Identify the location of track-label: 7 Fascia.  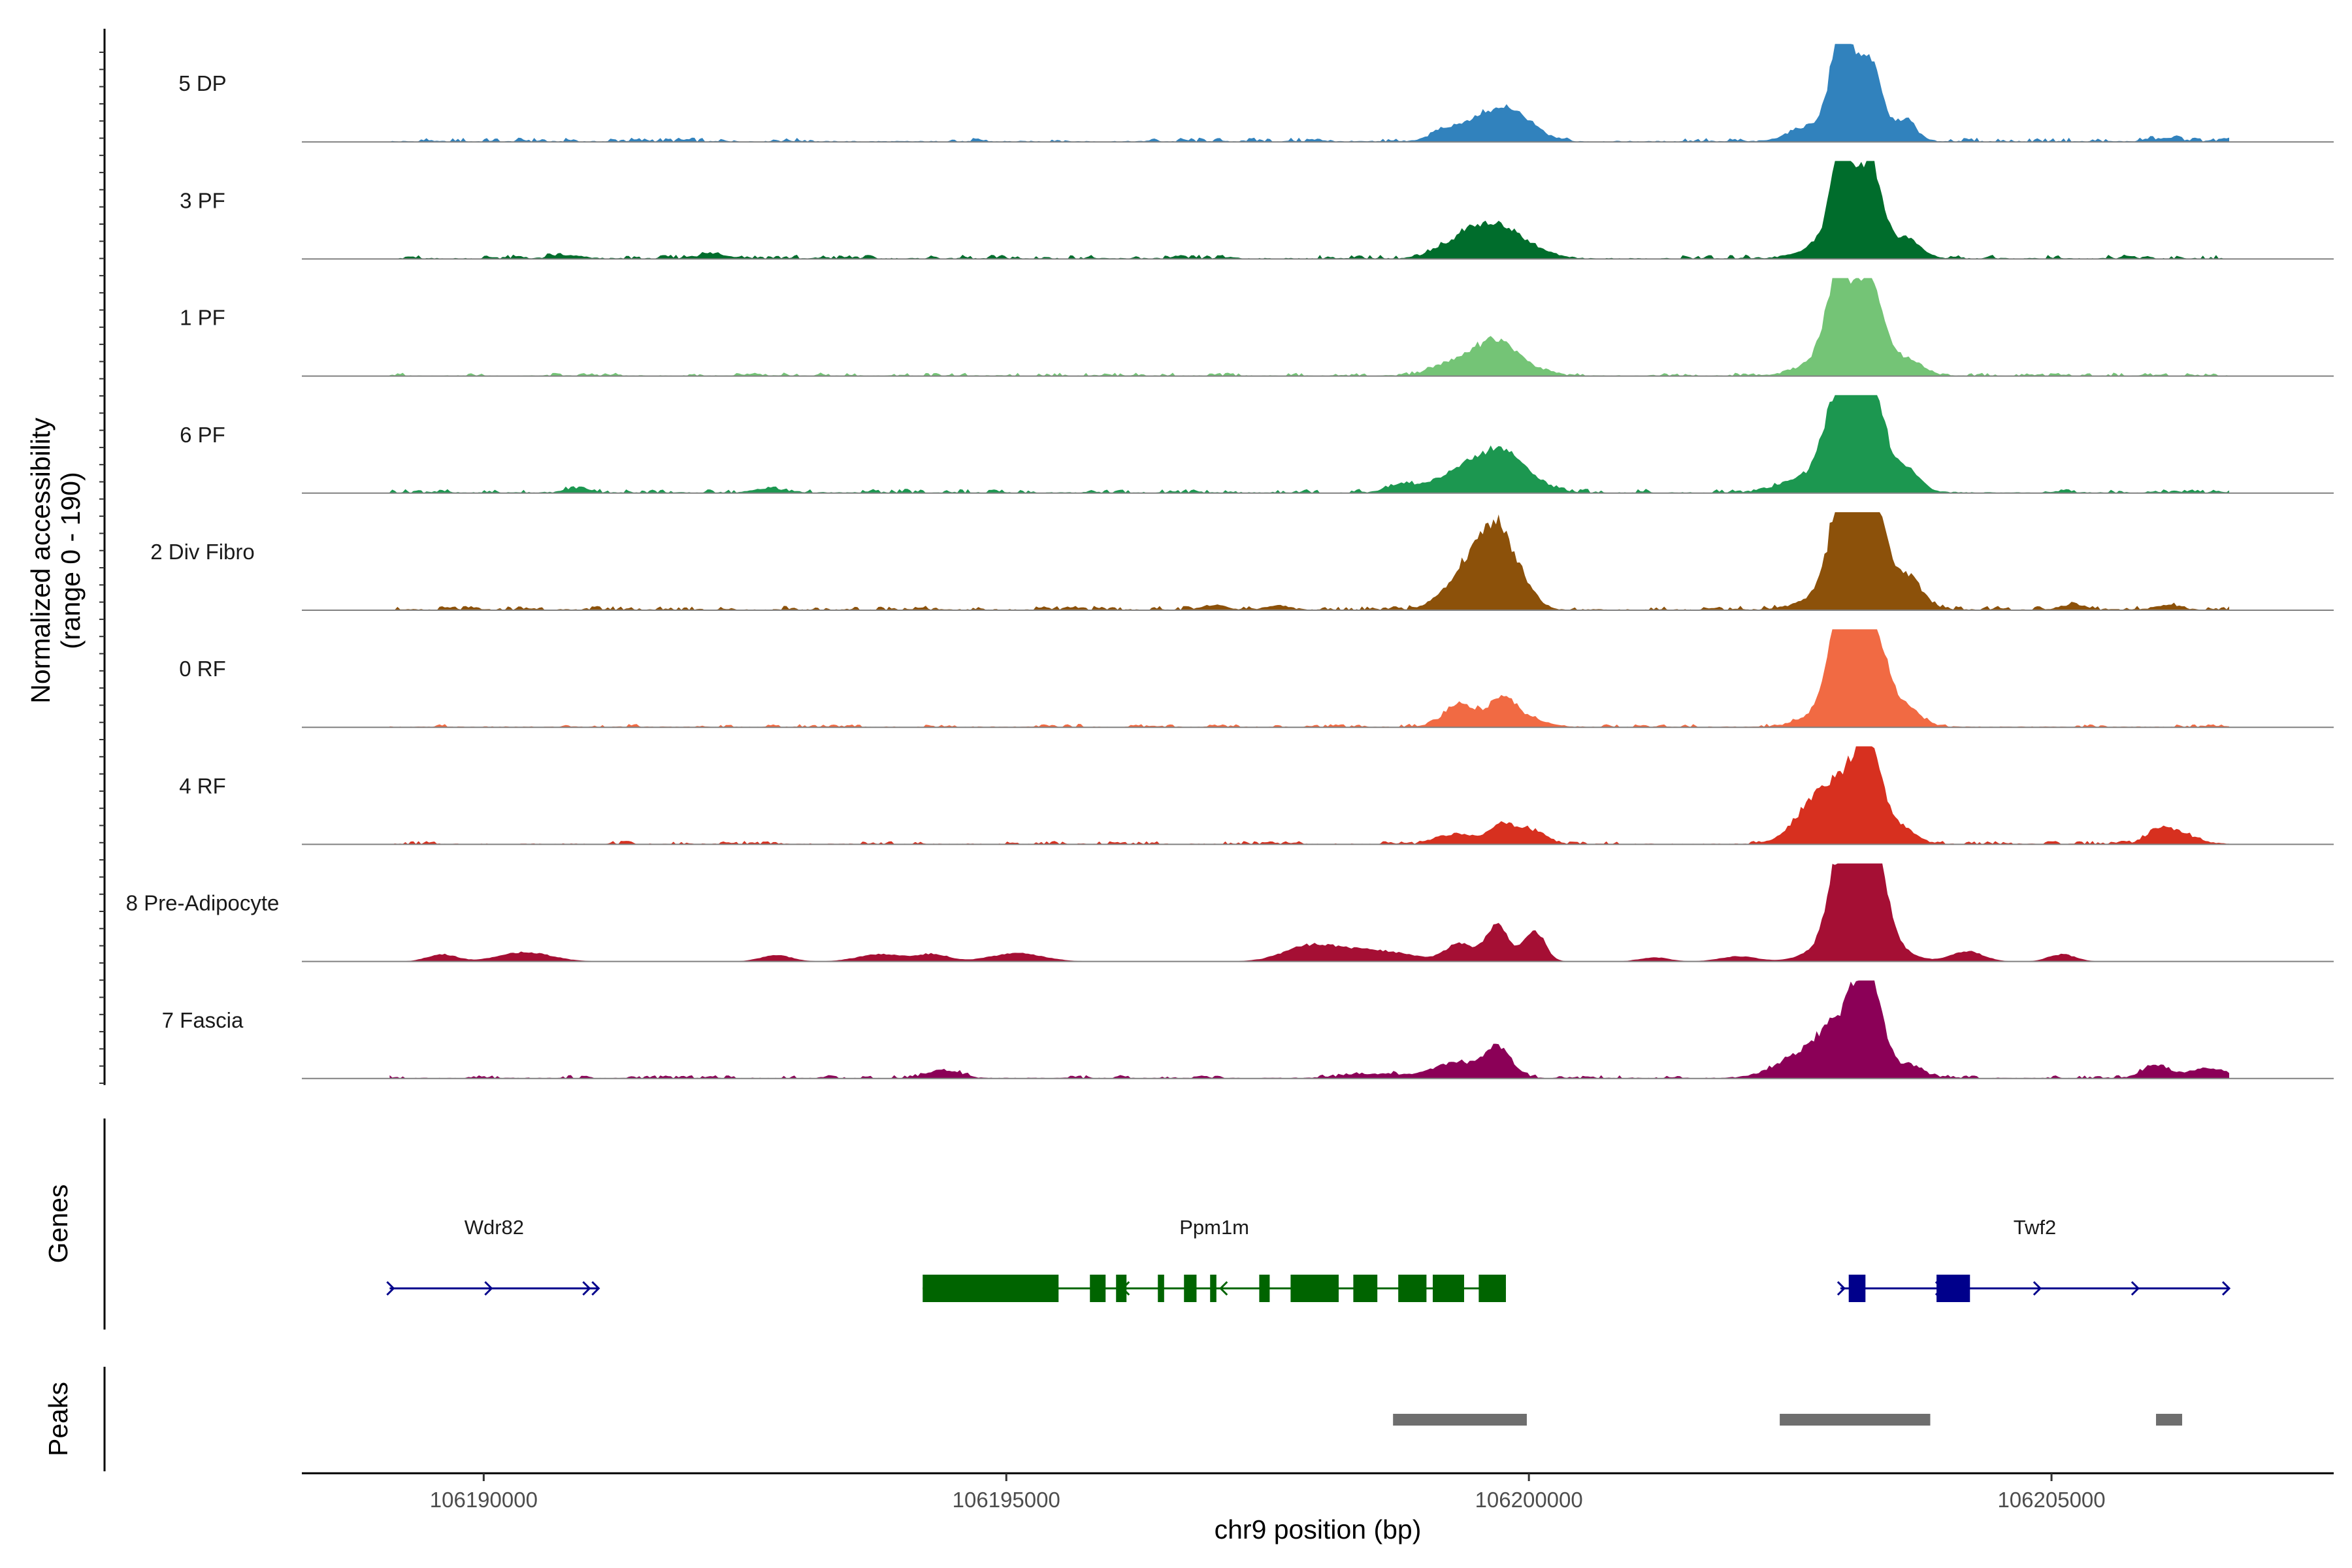
(203, 1020).